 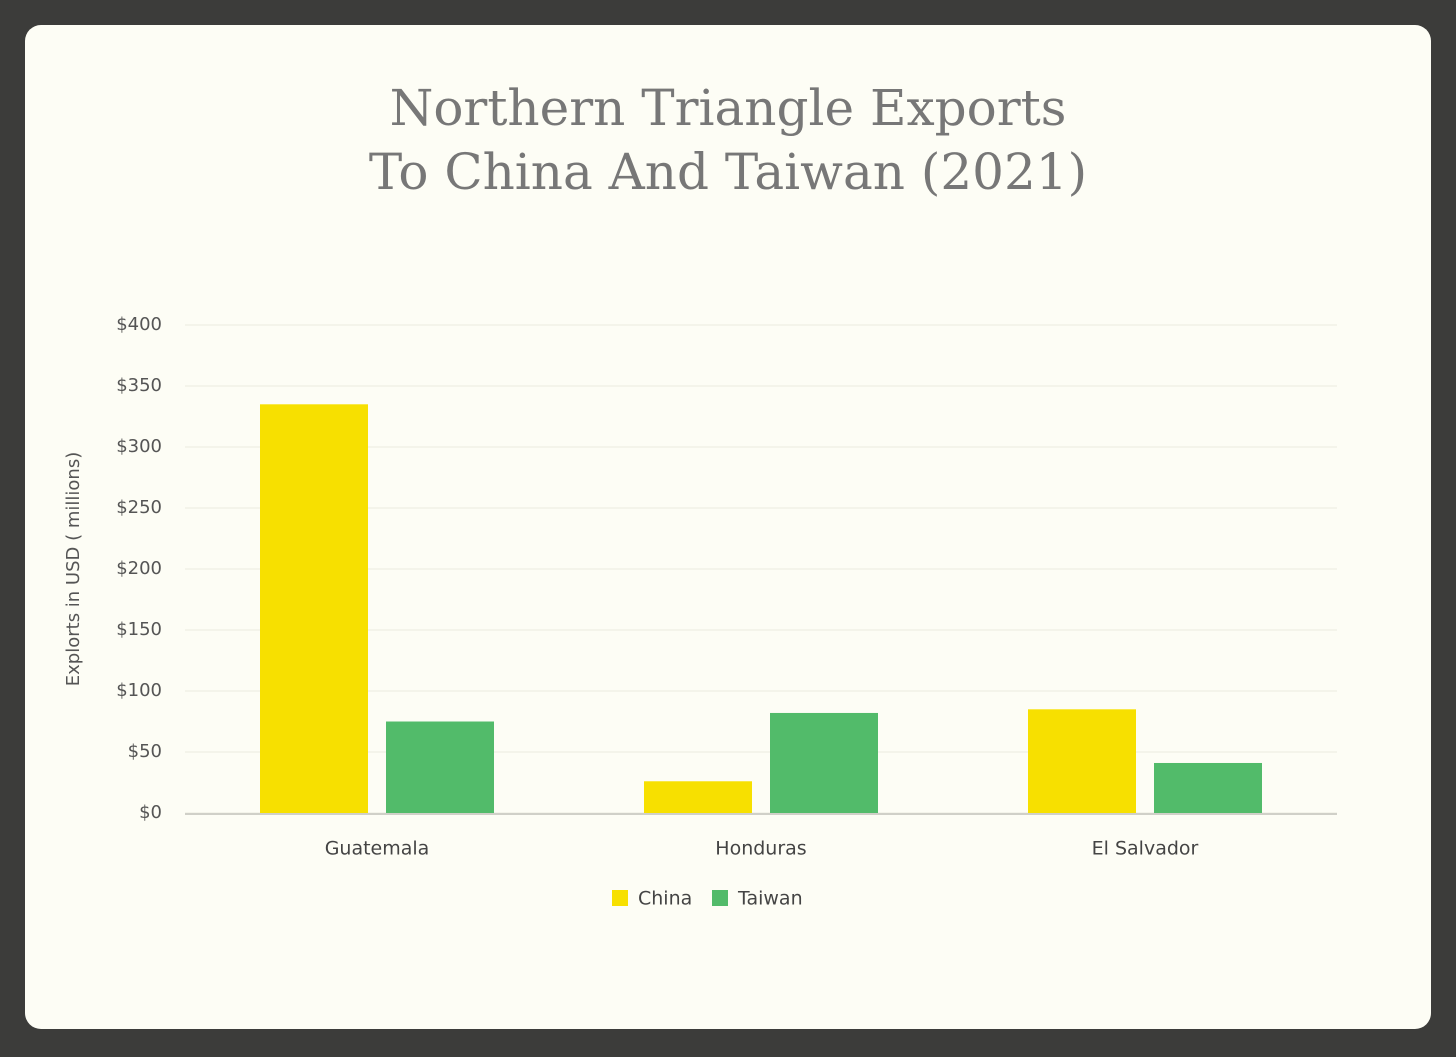 I want to click on chart-title: Northern Triangle Exports, so click(x=728, y=108).